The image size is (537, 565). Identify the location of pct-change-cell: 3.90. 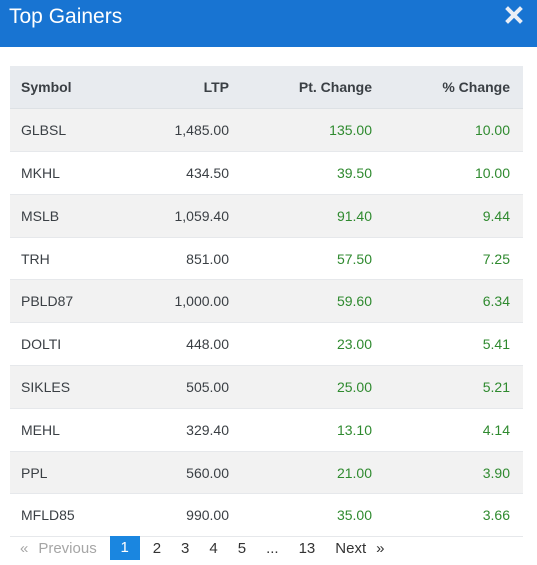
(496, 472).